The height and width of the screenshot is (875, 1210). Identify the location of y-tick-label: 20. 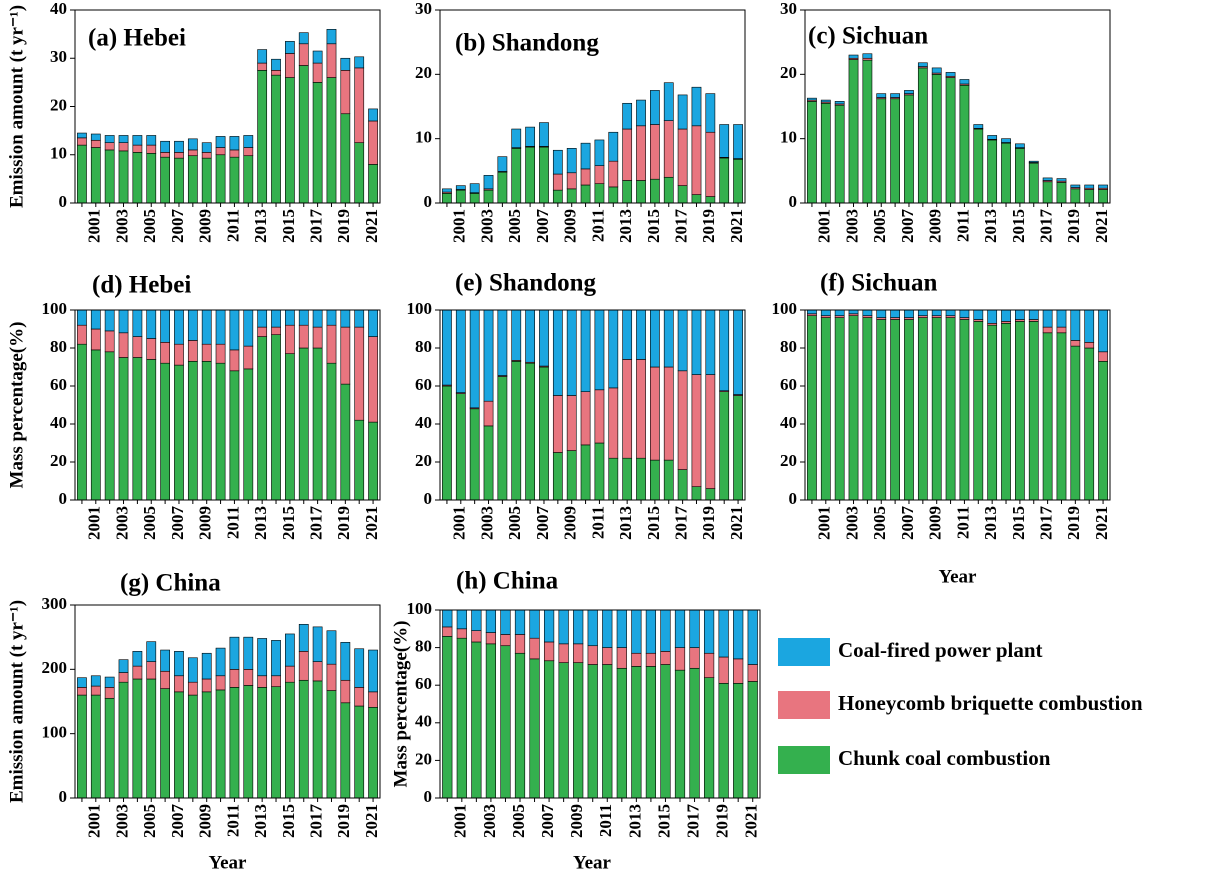
(788, 460).